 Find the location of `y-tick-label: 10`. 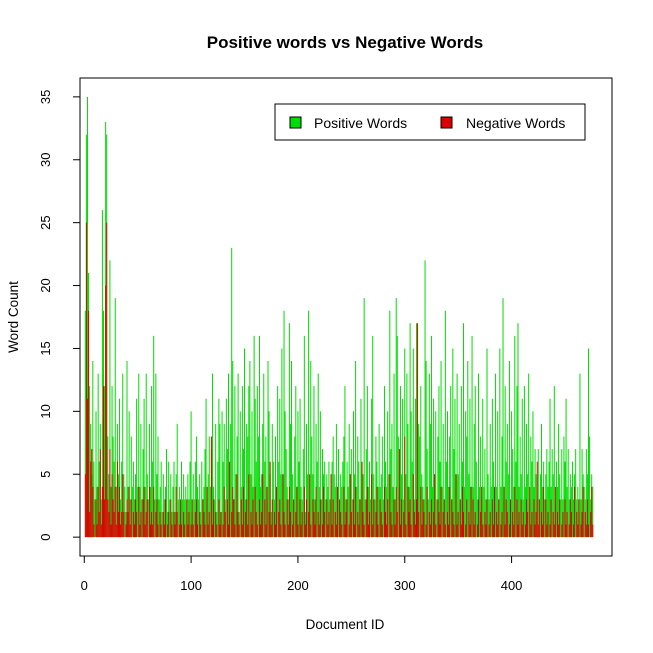

y-tick-label: 10 is located at coordinates (45, 411).